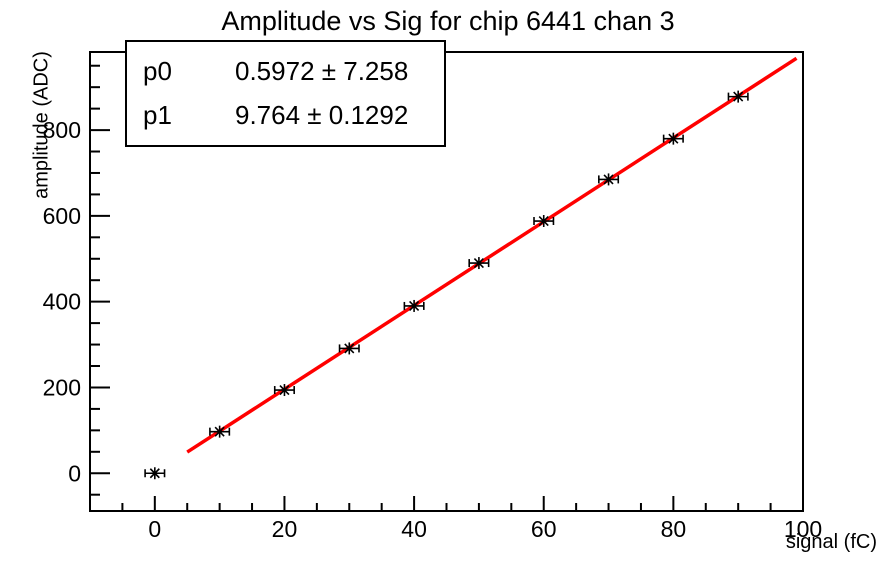 This screenshot has height=572, width=896. I want to click on y-tick-label: 400, so click(62, 302).